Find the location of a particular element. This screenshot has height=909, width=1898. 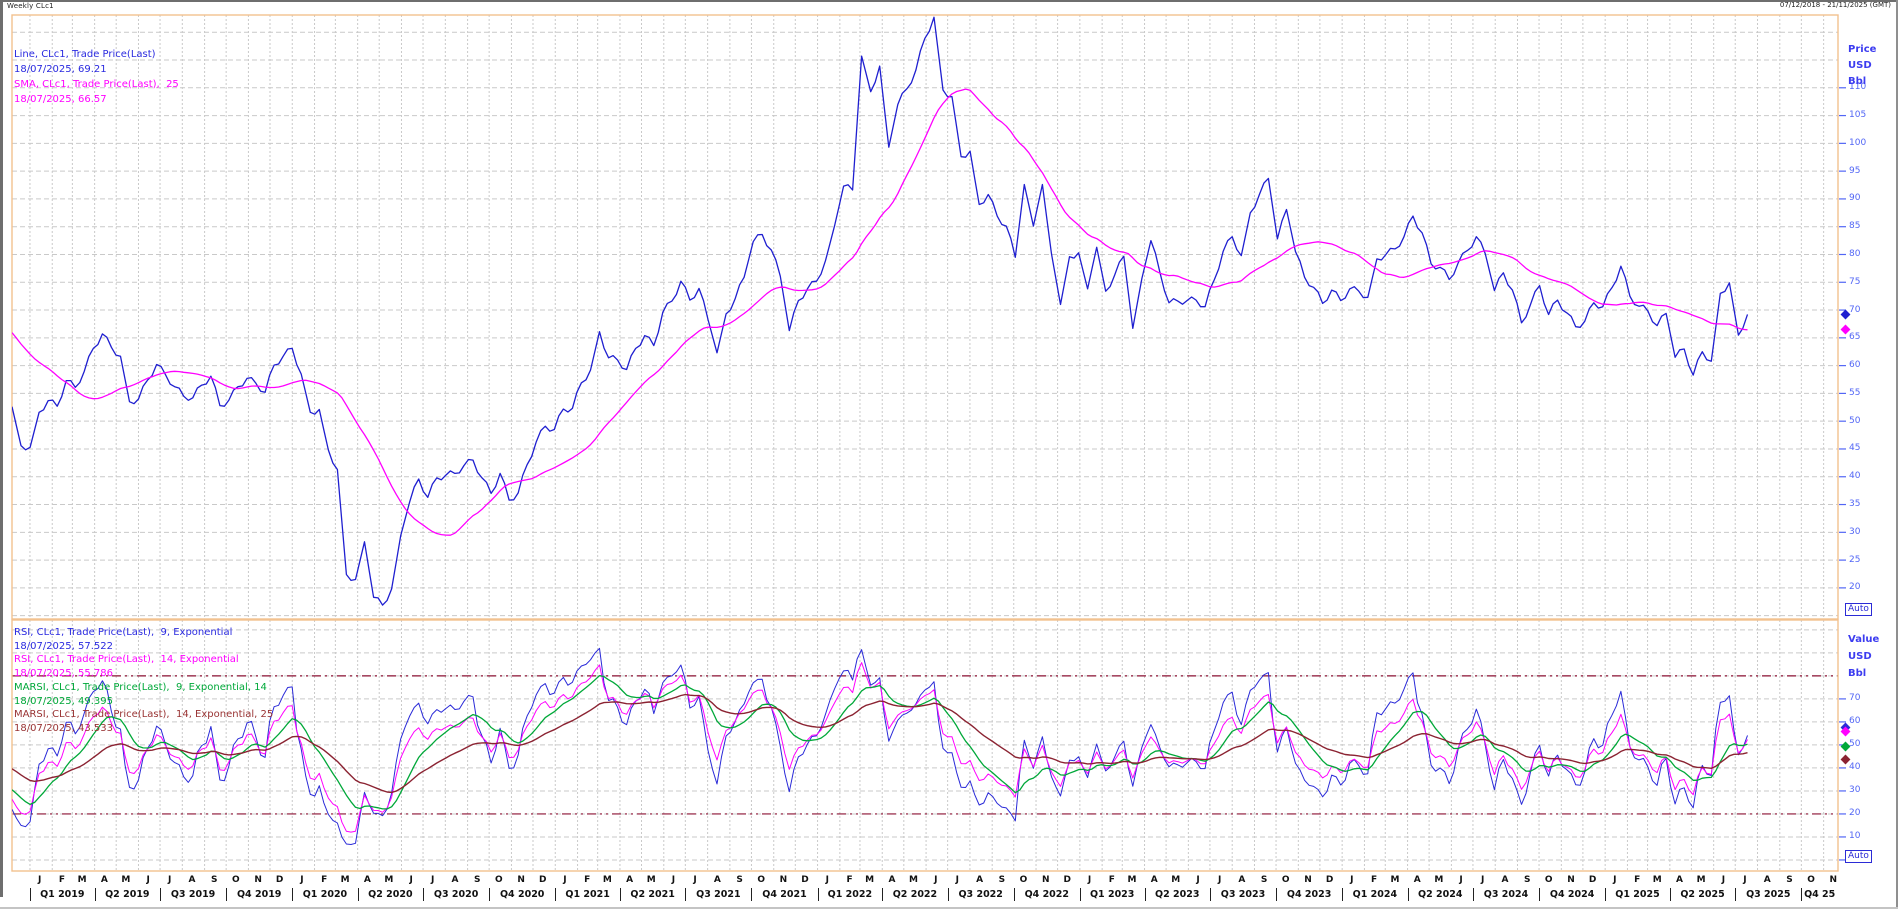

window-frame-top is located at coordinates (949, 1).